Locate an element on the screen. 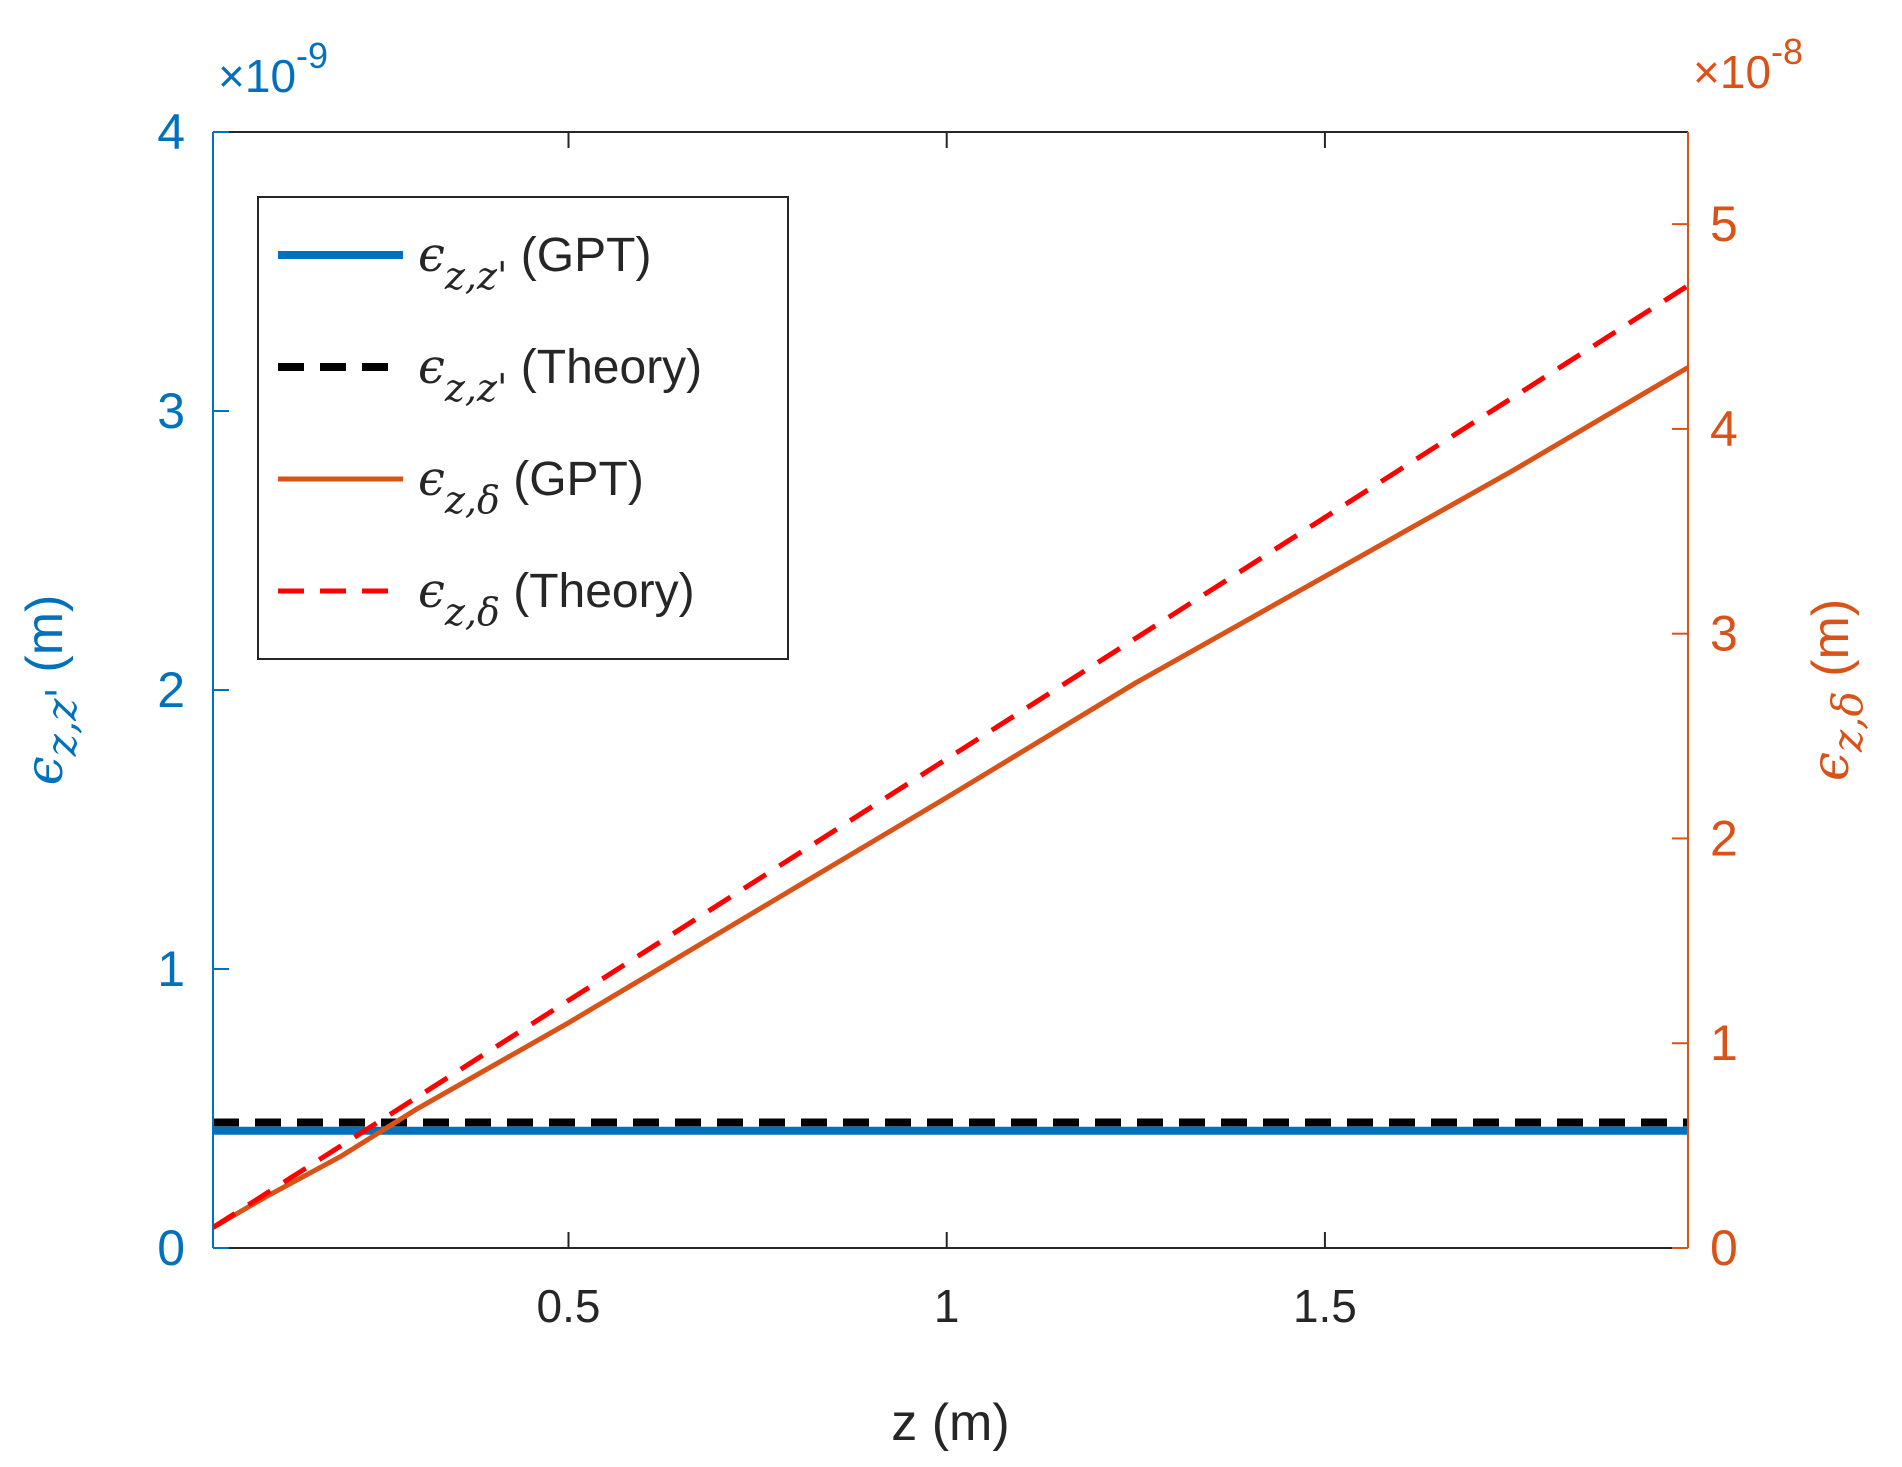 The width and height of the screenshot is (1902, 1467). left-axis-multiplier: ×10⁻⁹ is located at coordinates (273, 68).